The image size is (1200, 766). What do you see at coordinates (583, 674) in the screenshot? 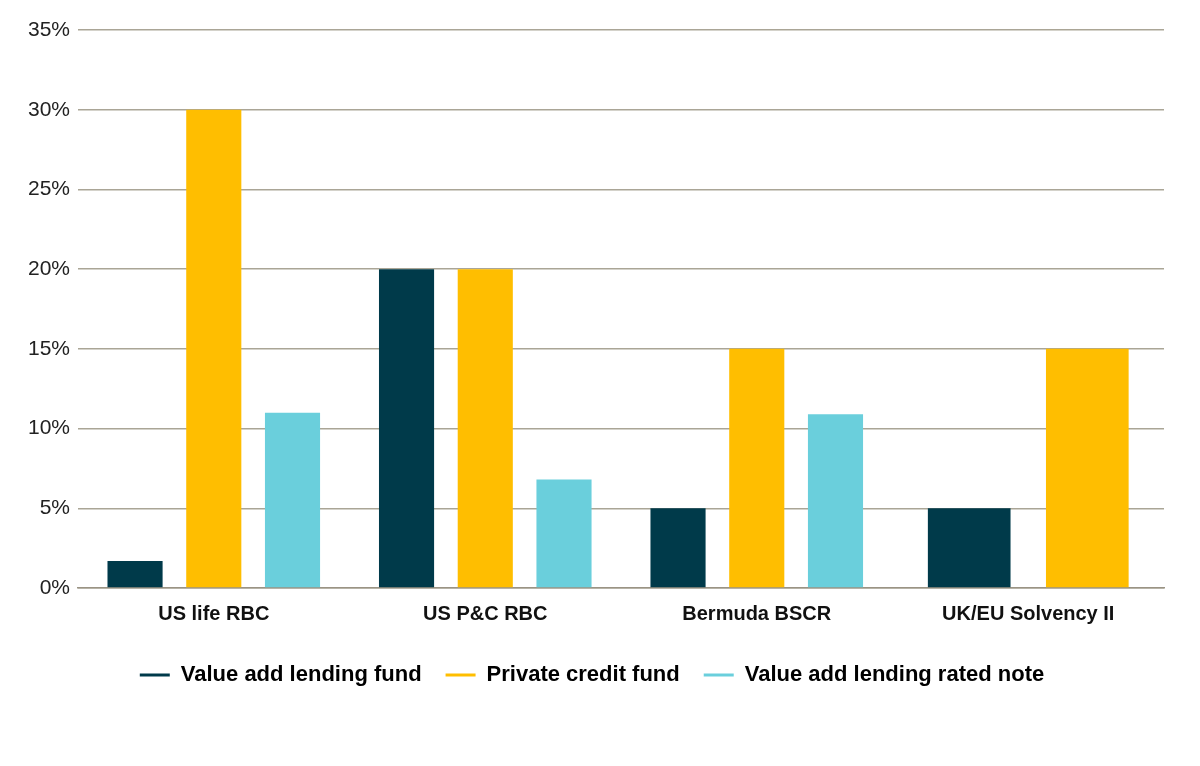
I see `legend-label: Private credit fund` at bounding box center [583, 674].